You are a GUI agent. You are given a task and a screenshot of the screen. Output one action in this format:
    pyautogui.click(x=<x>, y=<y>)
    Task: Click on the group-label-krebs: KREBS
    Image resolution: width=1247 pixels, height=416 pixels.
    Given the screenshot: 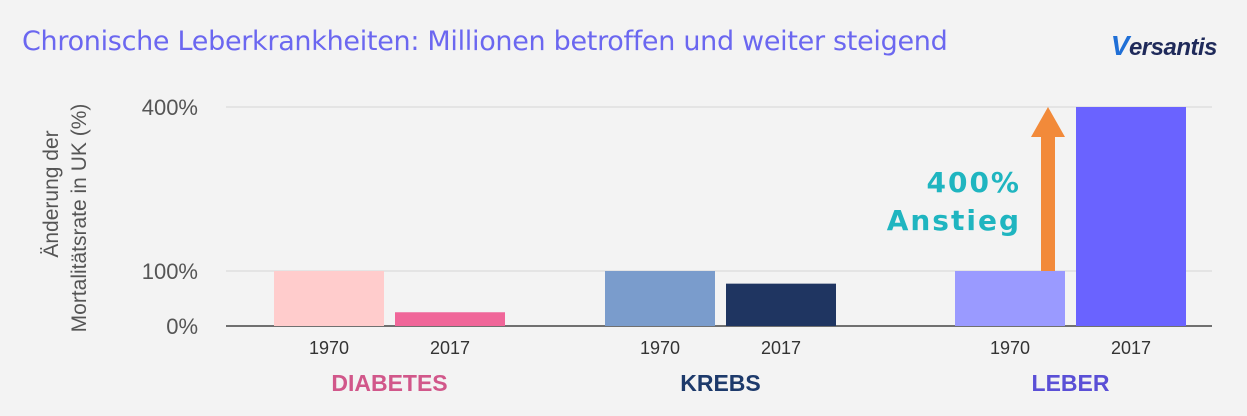 What is the action you would take?
    pyautogui.click(x=720, y=383)
    